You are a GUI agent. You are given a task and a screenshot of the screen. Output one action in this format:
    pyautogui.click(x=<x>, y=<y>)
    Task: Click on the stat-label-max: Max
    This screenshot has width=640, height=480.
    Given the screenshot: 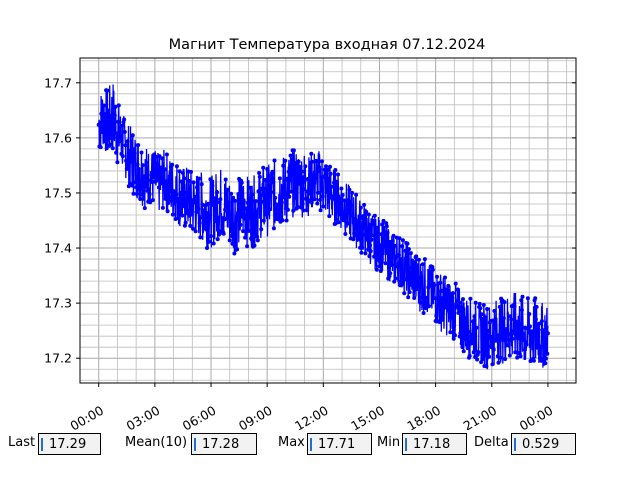 What is the action you would take?
    pyautogui.click(x=291, y=442)
    